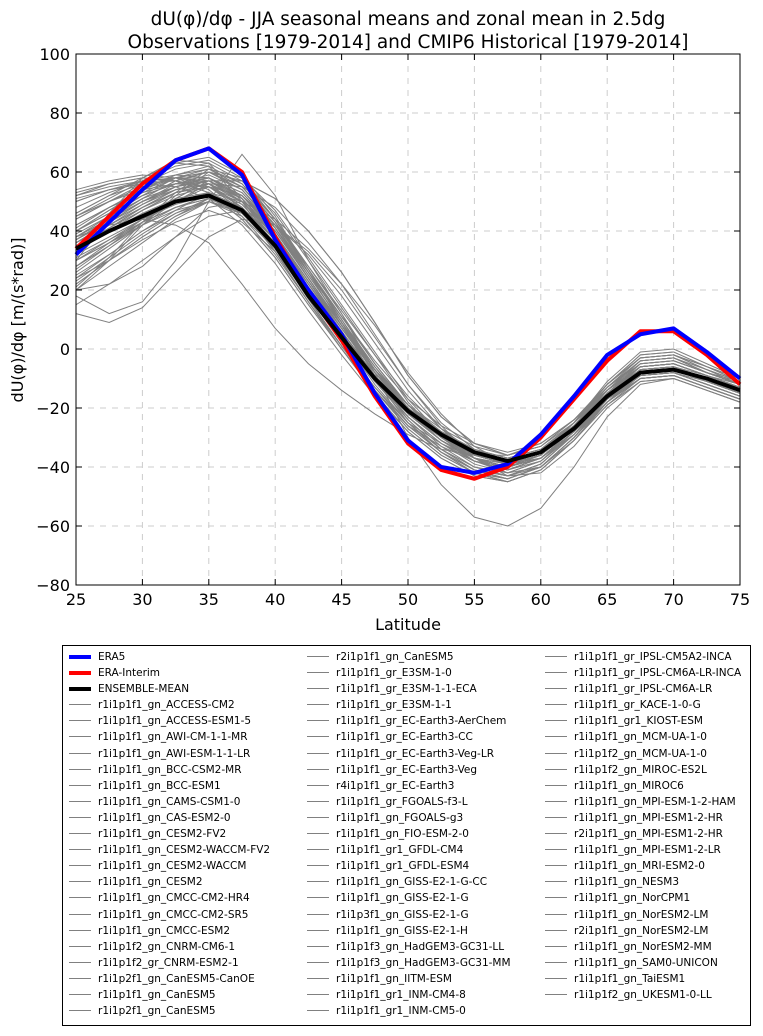  I want to click on legend-label: r2i1p1f1_gn_NorESM2-LM, so click(641, 930).